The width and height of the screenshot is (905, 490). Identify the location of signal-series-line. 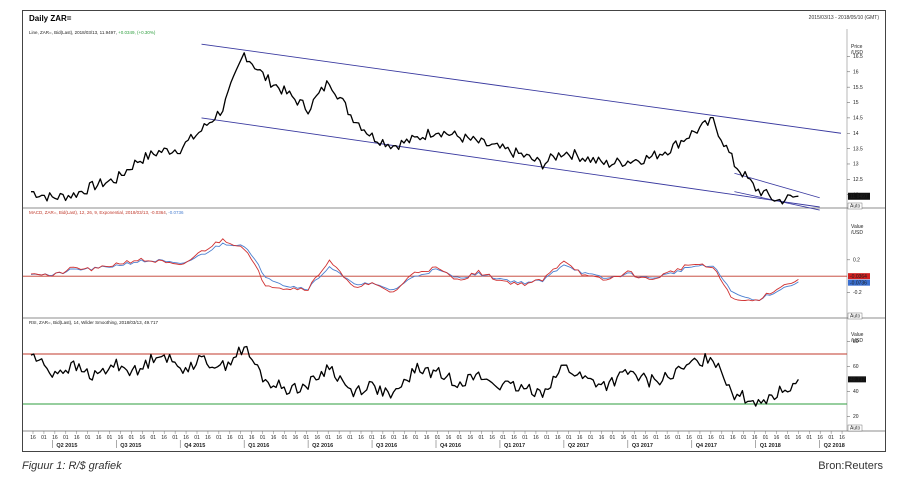
(414, 271).